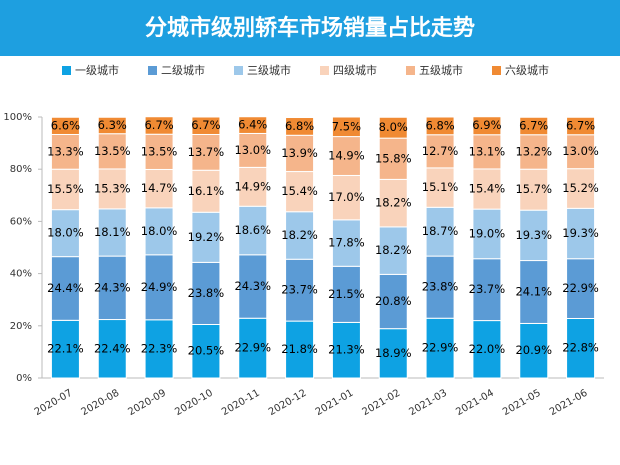  Describe the element at coordinates (183, 70) in the screenshot. I see `legend-label: 二级城市` at that location.